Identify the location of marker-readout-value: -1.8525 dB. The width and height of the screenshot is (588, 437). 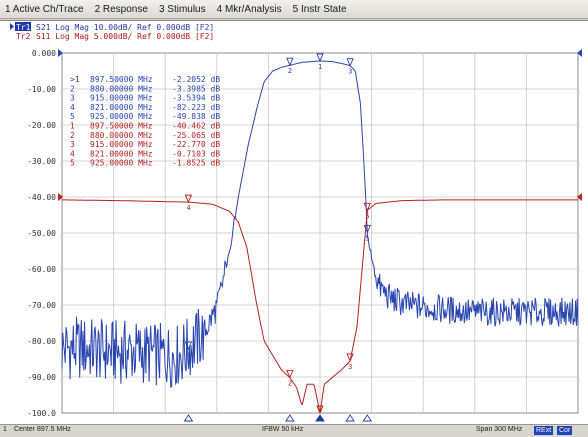
(196, 163).